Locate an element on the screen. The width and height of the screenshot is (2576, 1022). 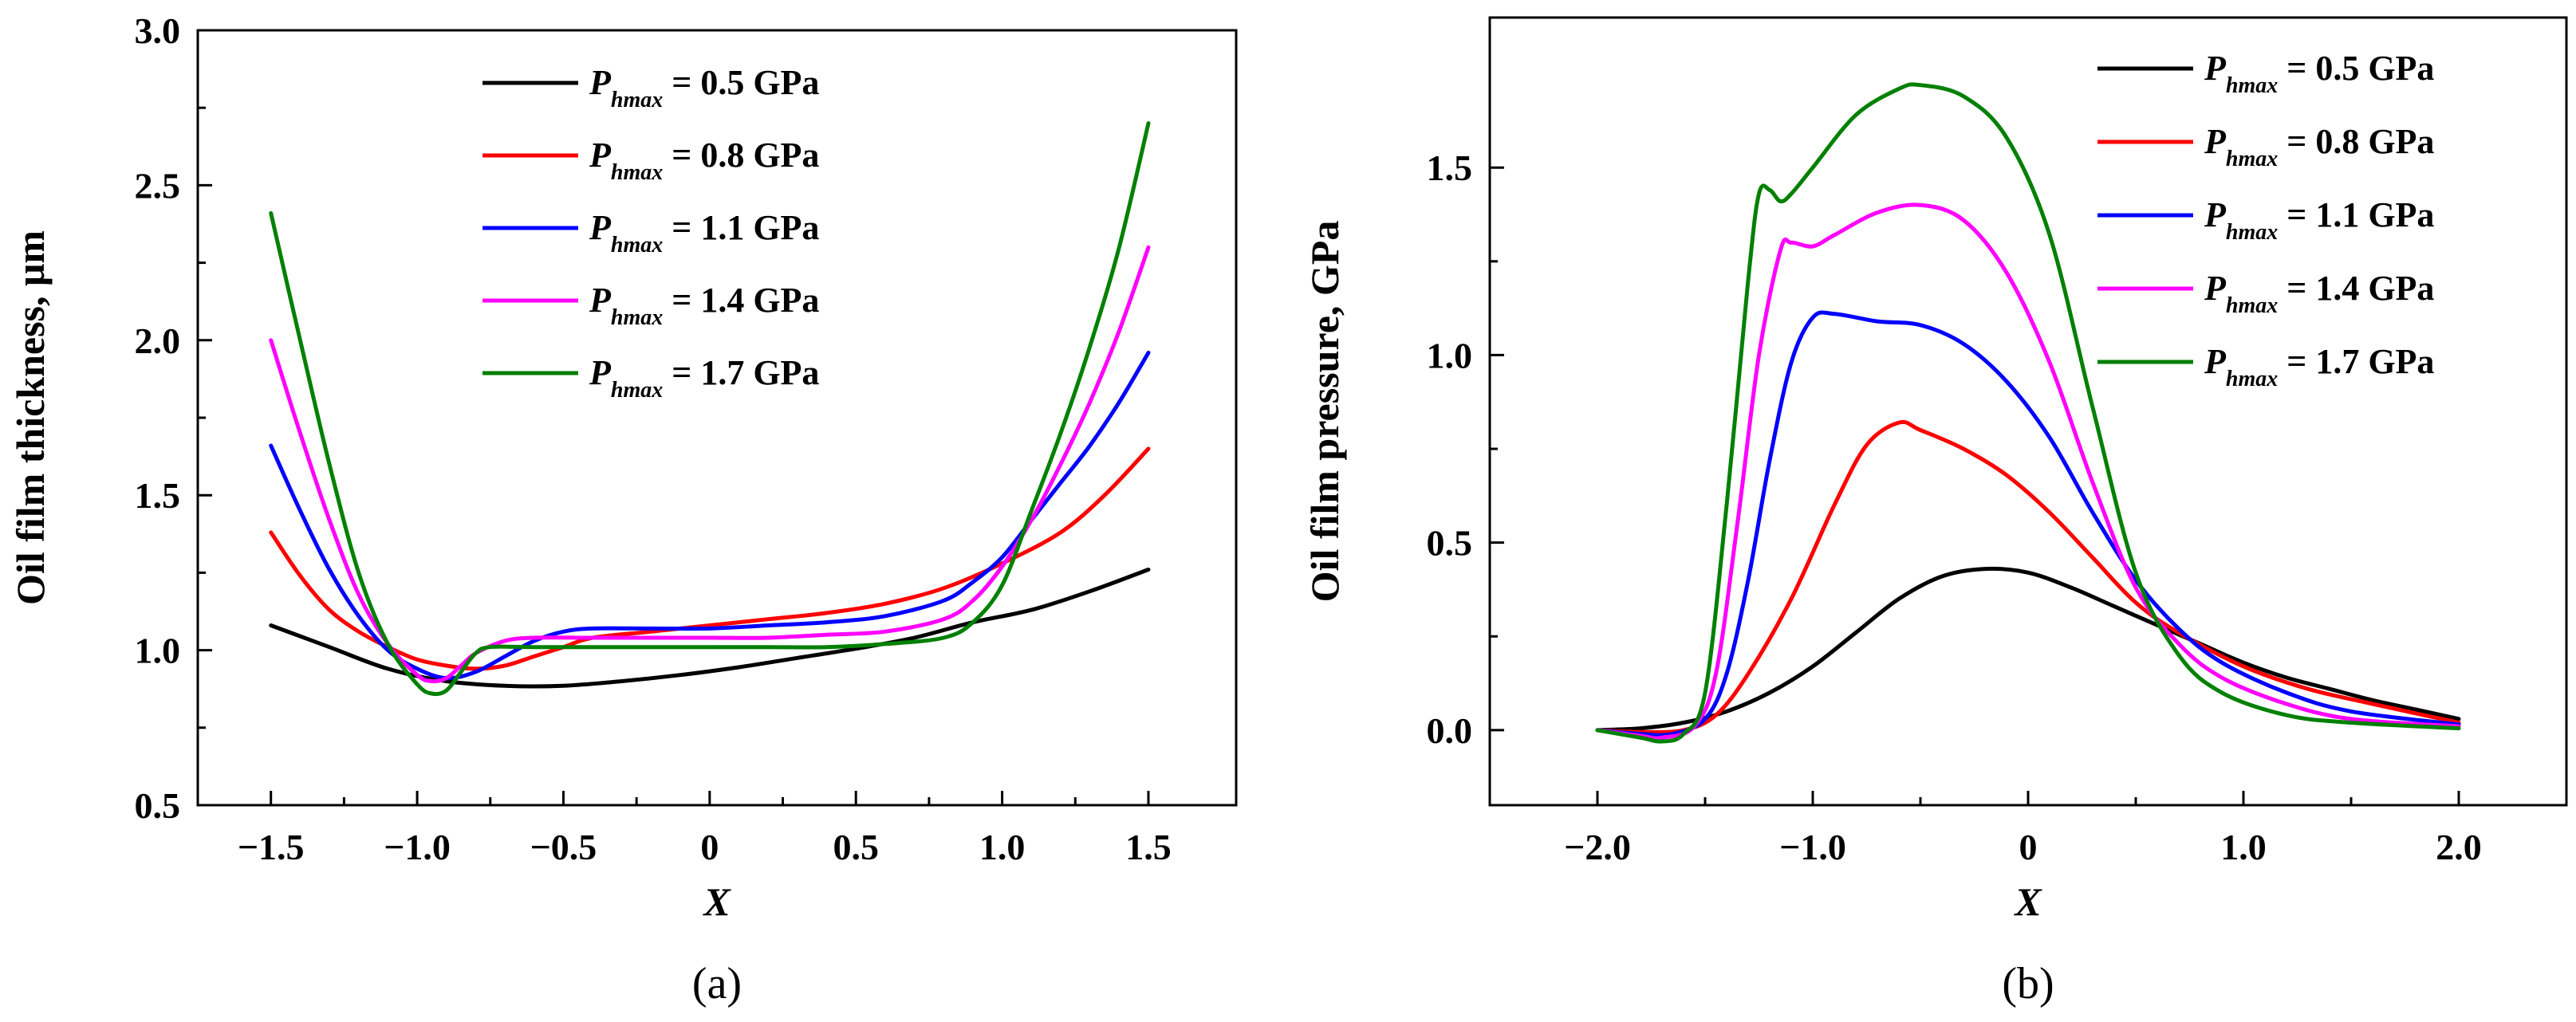
y-tick-label: 2.0 is located at coordinates (158, 340).